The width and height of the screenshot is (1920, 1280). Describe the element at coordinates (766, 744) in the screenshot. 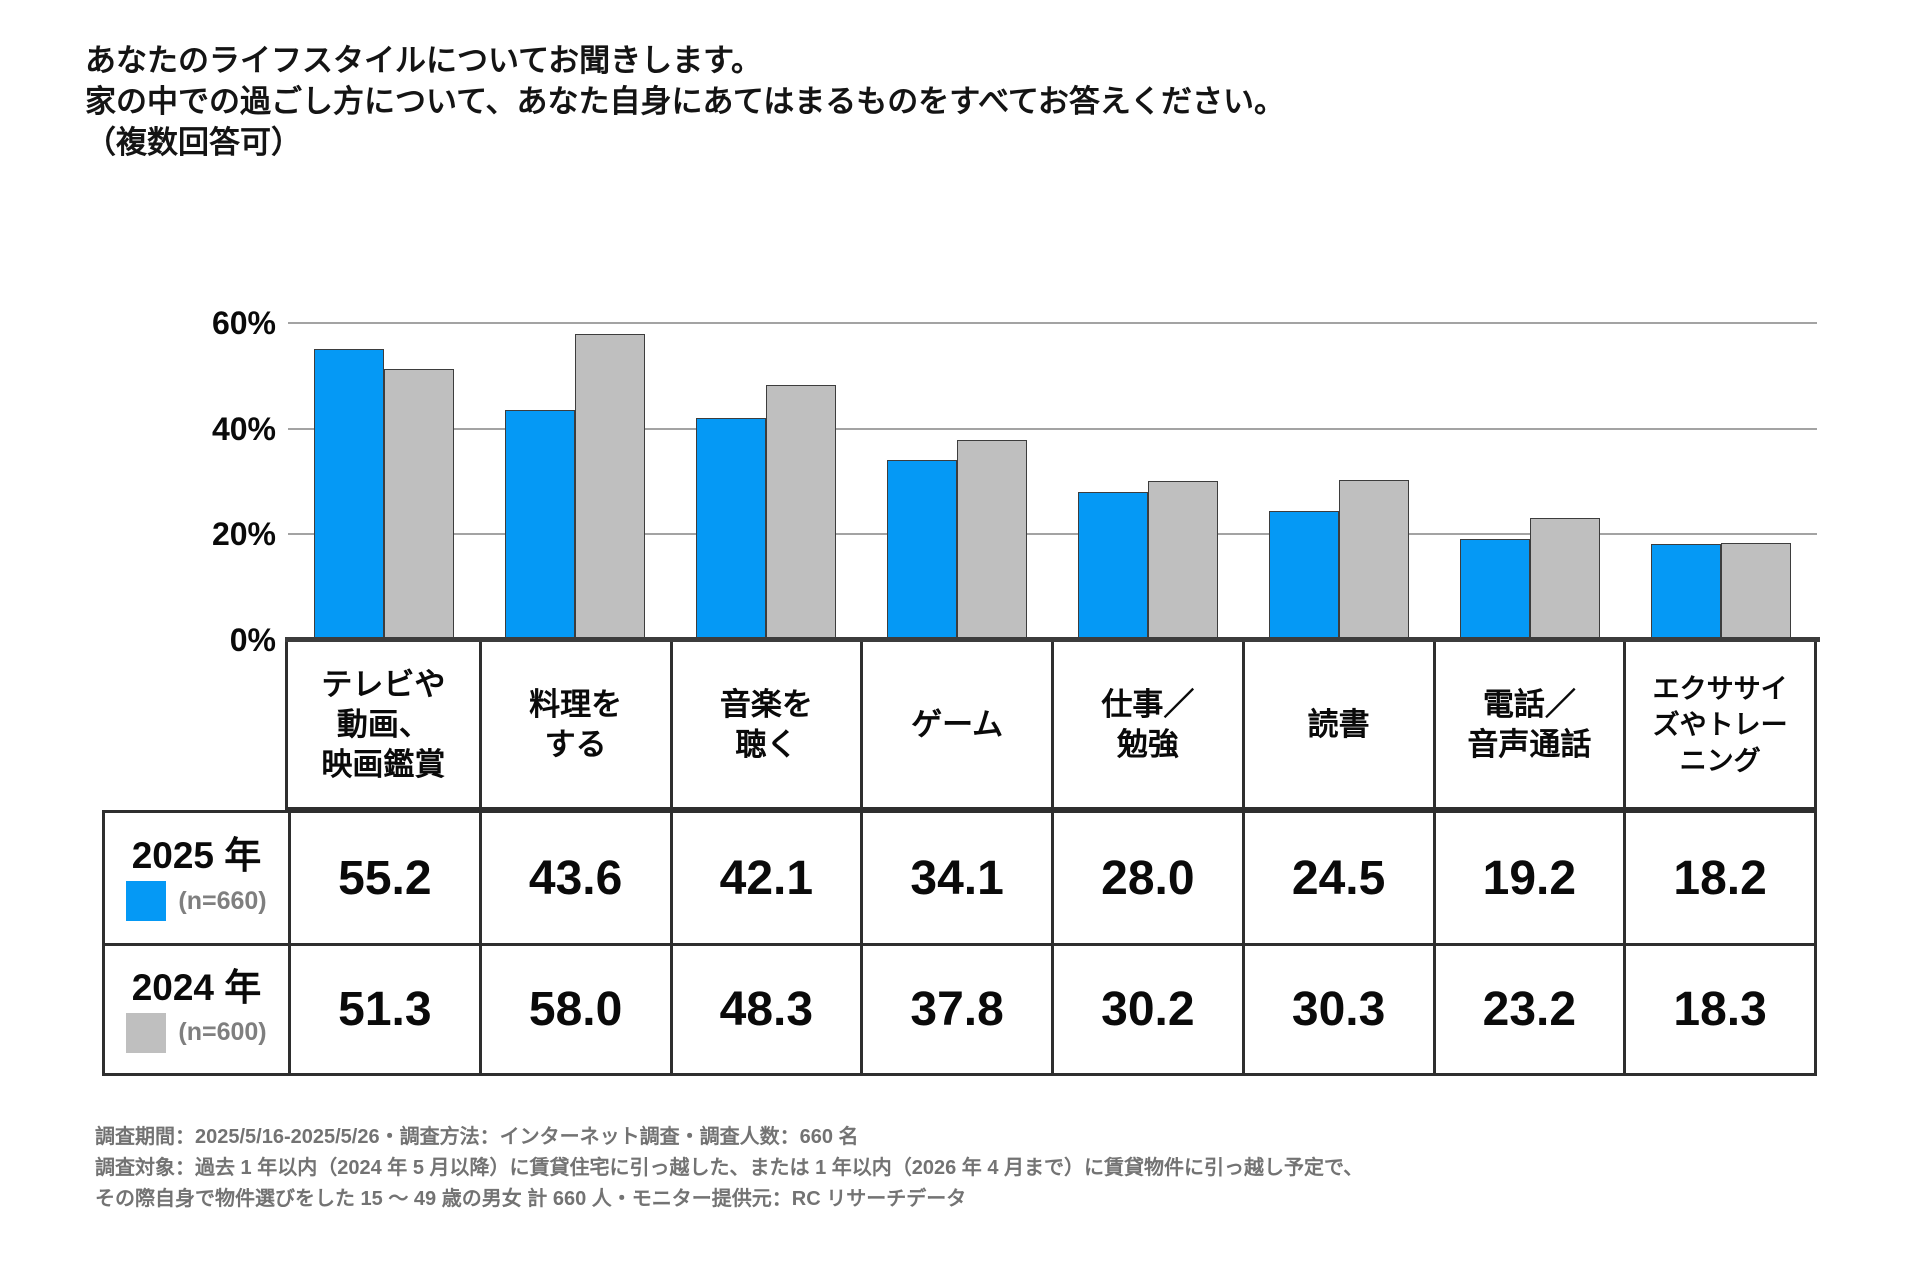

I see `category-header-line: 聴く` at that location.